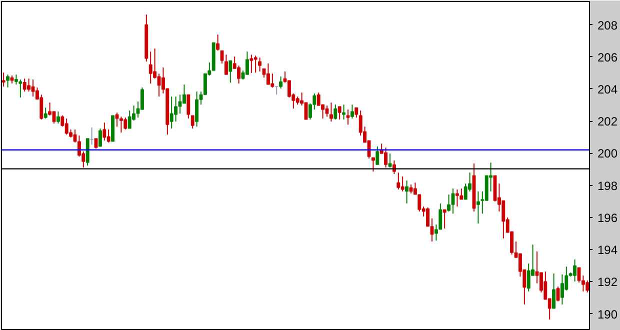  Describe the element at coordinates (608, 185) in the screenshot. I see `y-tick-label: 198` at that location.